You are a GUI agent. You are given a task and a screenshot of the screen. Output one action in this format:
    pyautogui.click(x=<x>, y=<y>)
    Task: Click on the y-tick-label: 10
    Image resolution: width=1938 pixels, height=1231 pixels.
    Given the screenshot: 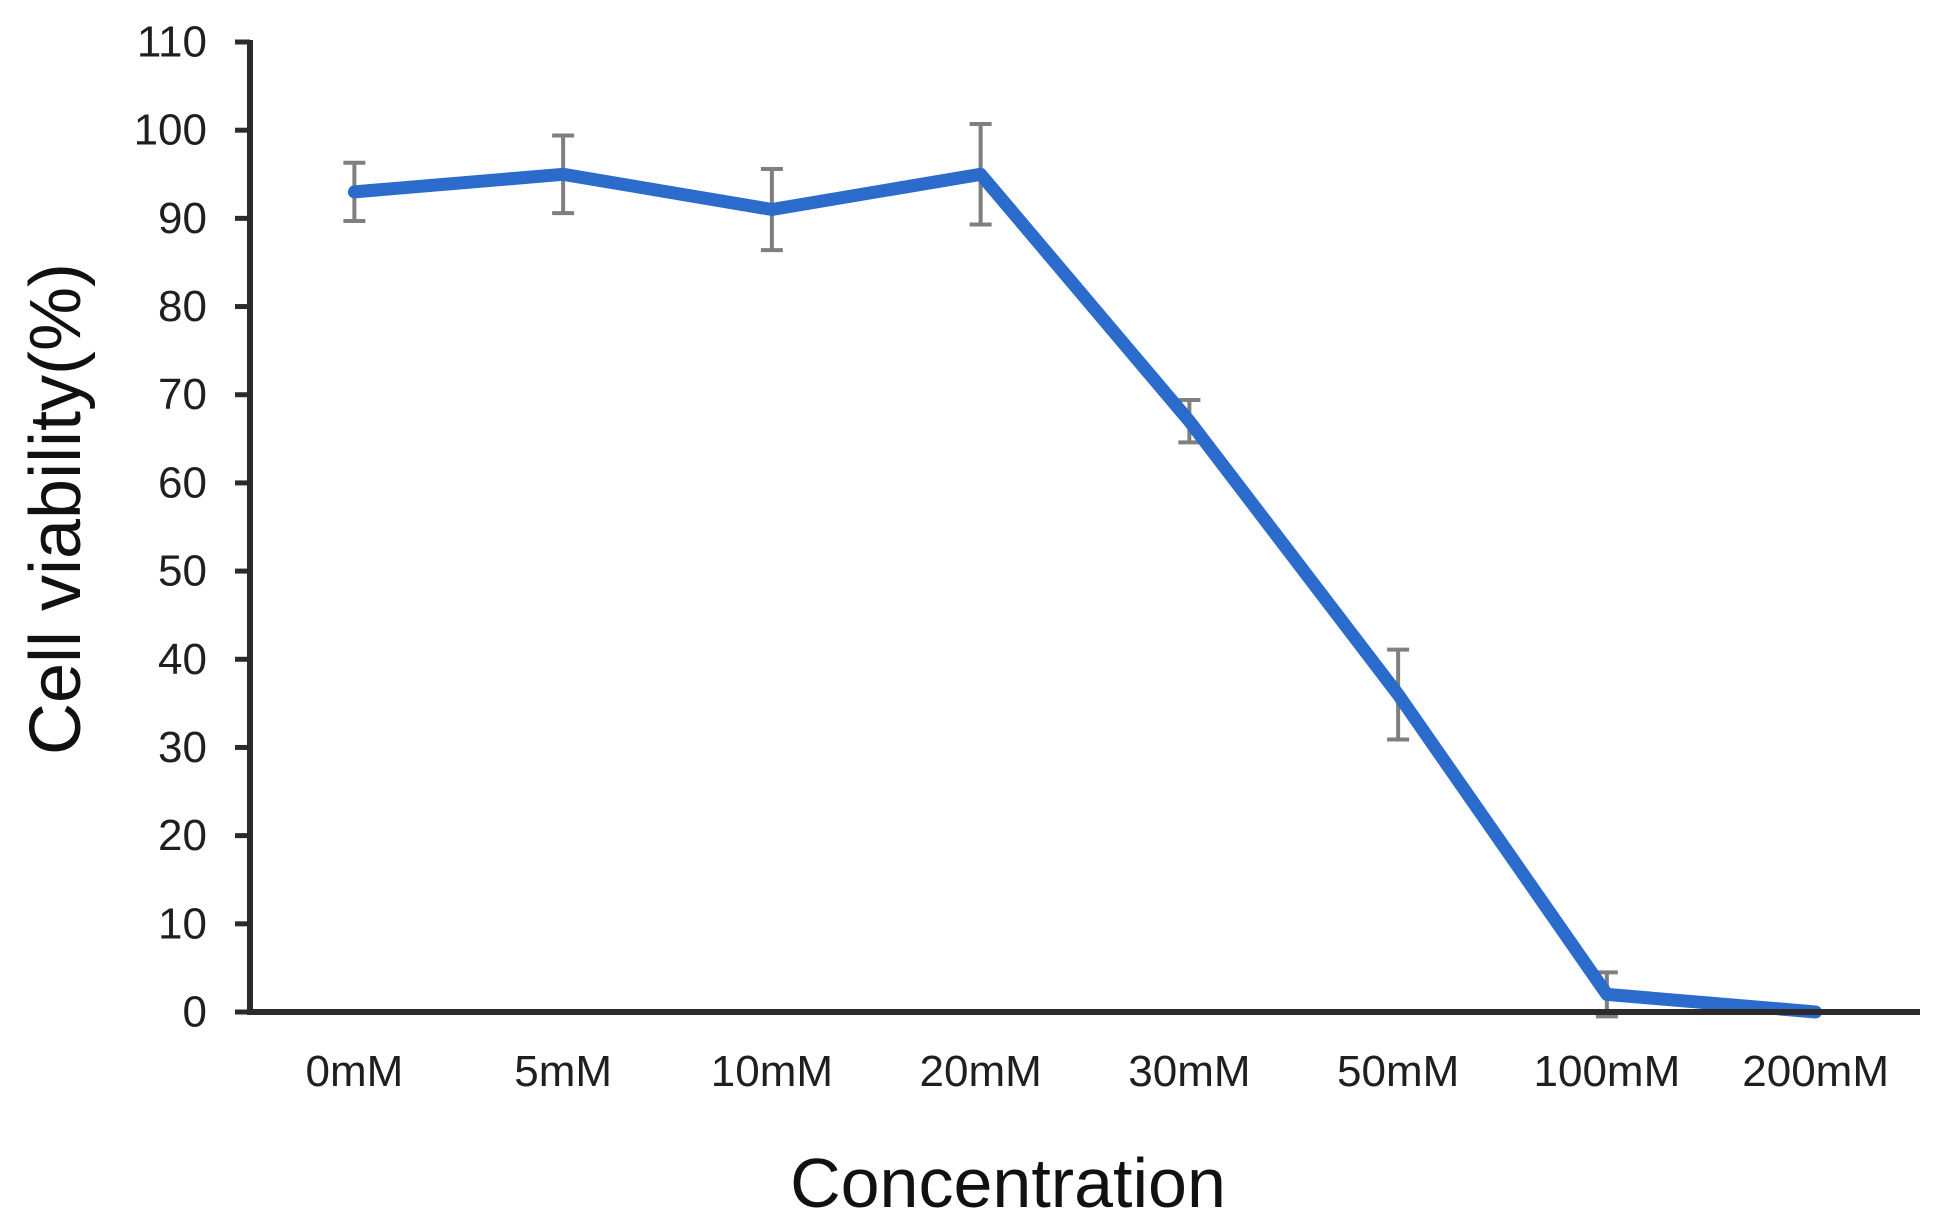 What is the action you would take?
    pyautogui.click(x=182, y=923)
    